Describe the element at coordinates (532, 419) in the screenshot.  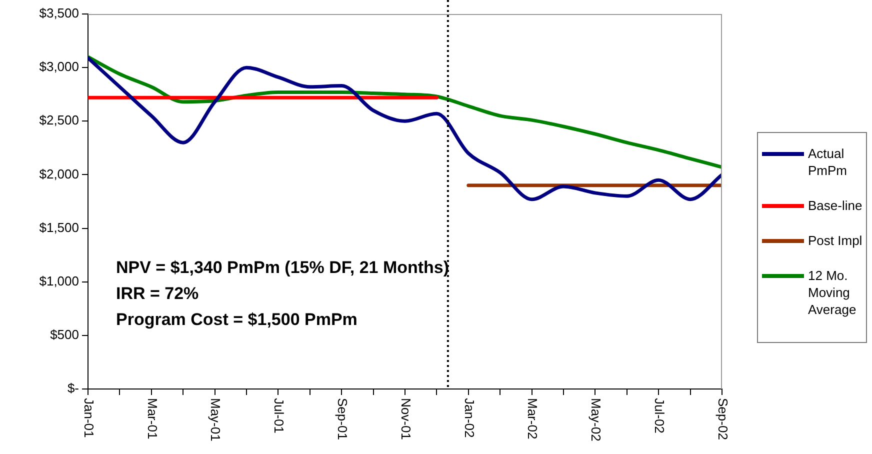
I see `x-tick-label: Mar-02` at that location.